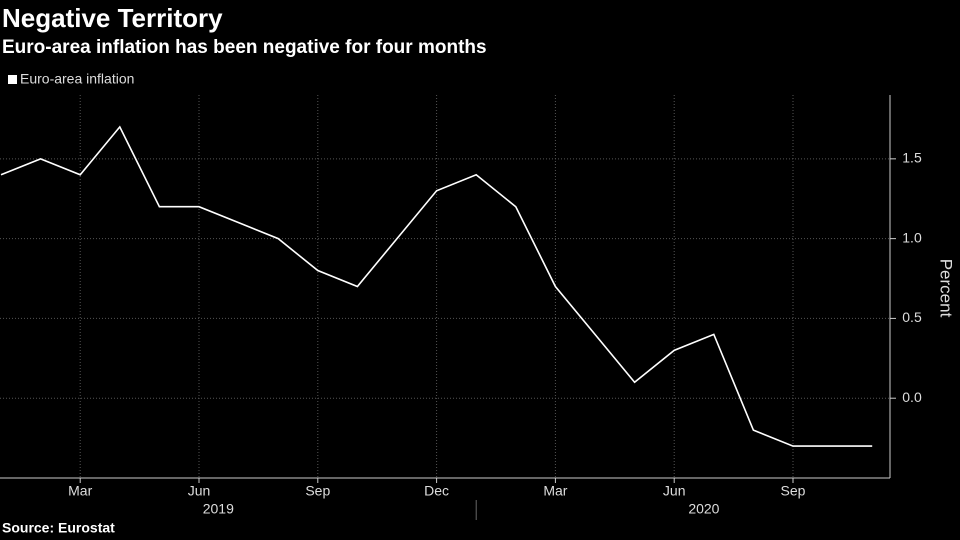 The image size is (960, 540). What do you see at coordinates (12, 79) in the screenshot?
I see `legend-swatch` at bounding box center [12, 79].